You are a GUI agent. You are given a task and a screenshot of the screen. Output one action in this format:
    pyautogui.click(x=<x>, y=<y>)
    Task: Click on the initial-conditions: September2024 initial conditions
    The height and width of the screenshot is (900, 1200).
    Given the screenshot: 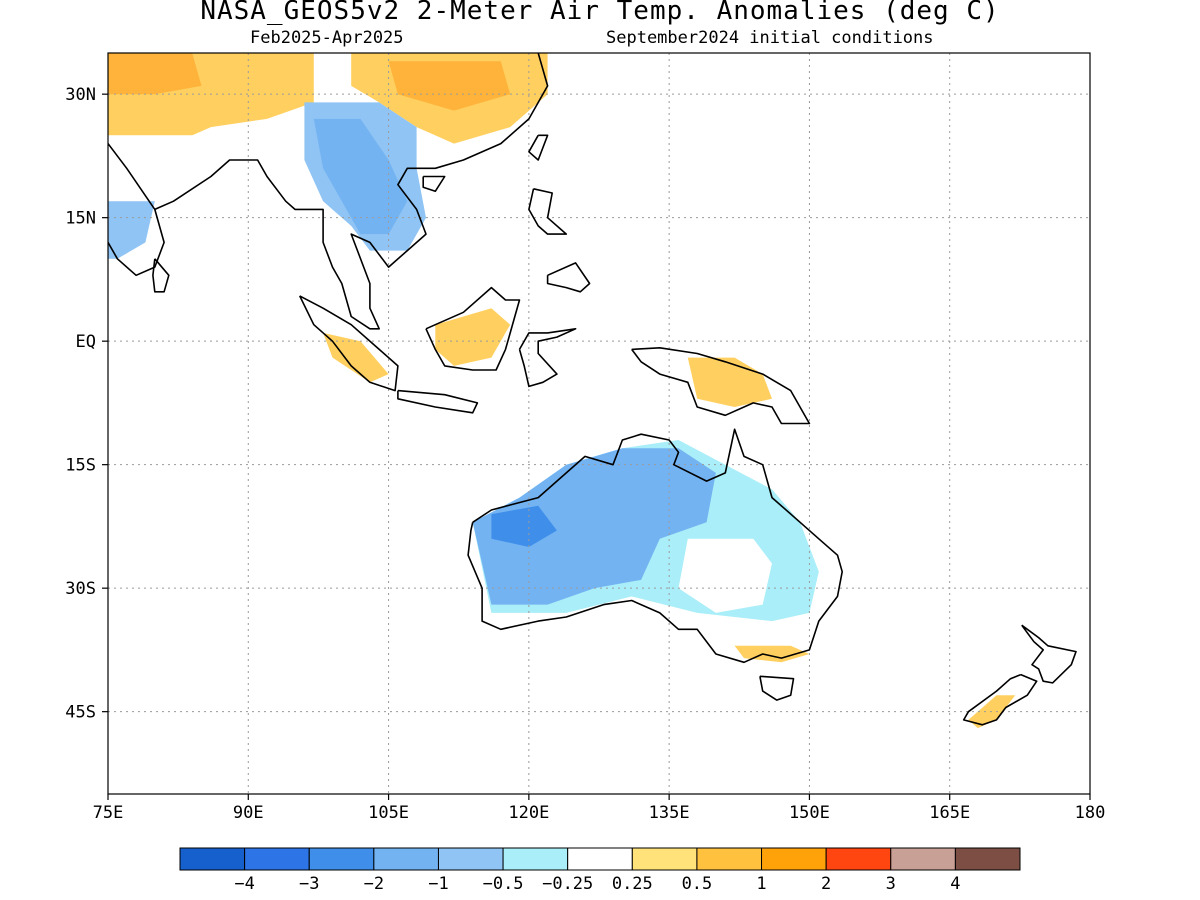 What is the action you would take?
    pyautogui.click(x=770, y=38)
    